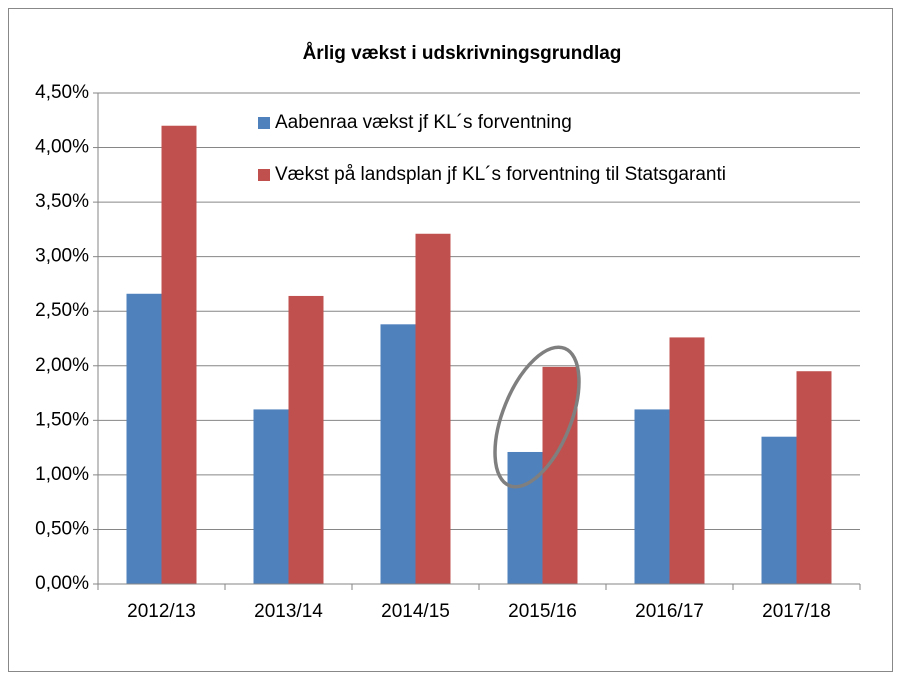 This screenshot has height=680, width=902. Describe the element at coordinates (796, 611) in the screenshot. I see `x-tick-label: 2017/18` at that location.